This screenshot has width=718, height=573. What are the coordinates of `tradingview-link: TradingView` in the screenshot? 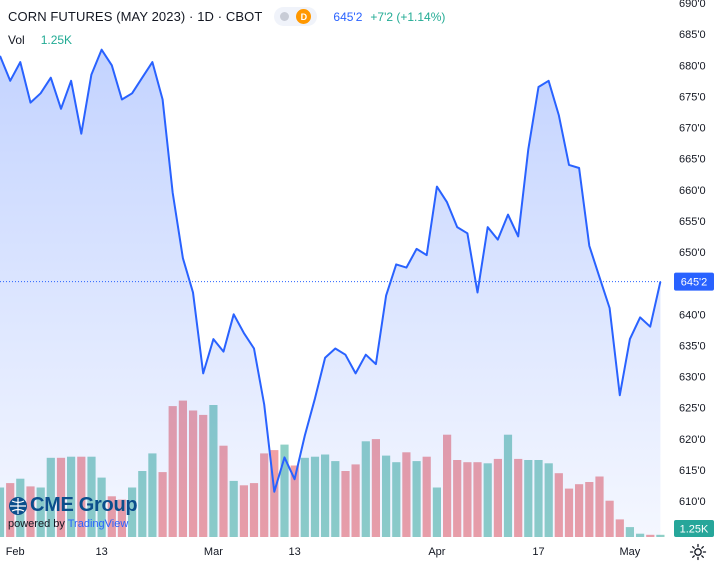 It's located at (98, 524).